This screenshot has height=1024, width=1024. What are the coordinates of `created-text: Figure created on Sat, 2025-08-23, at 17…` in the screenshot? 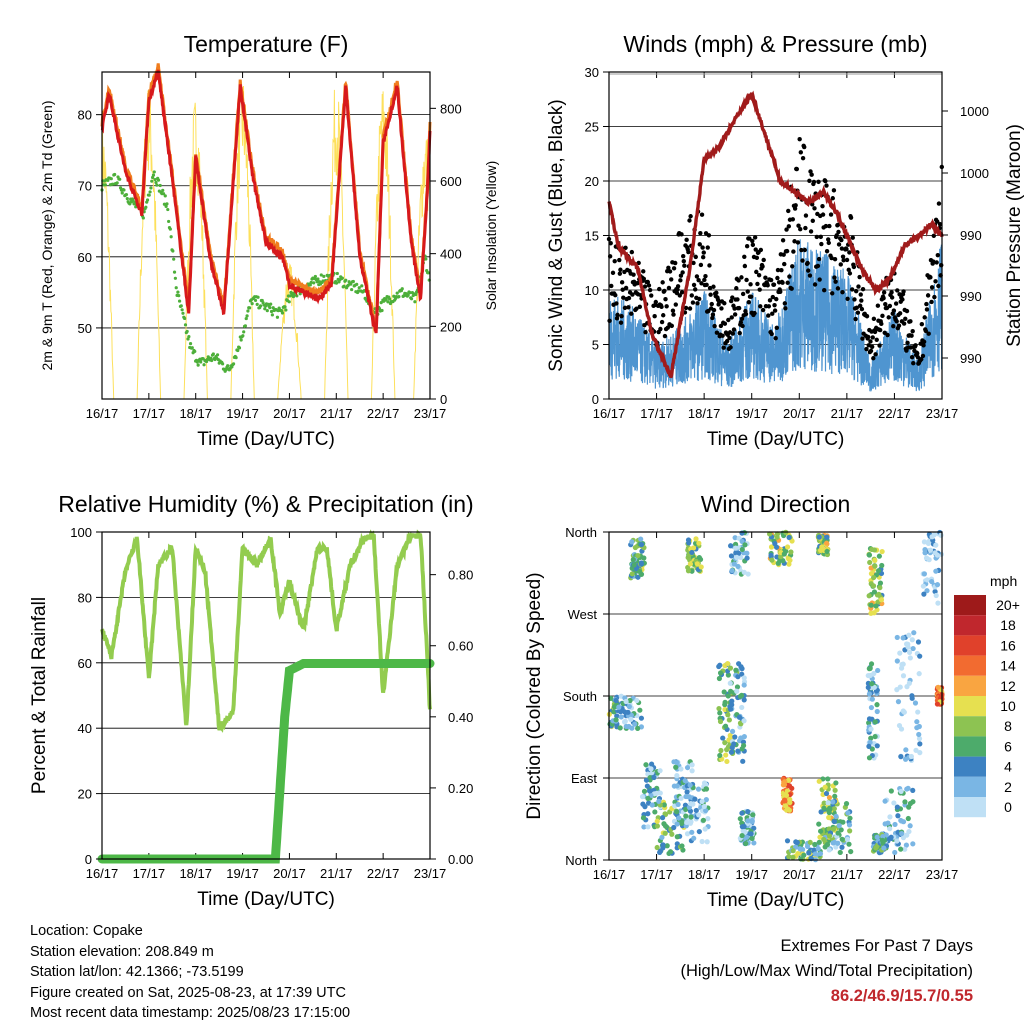 It's located at (188, 992).